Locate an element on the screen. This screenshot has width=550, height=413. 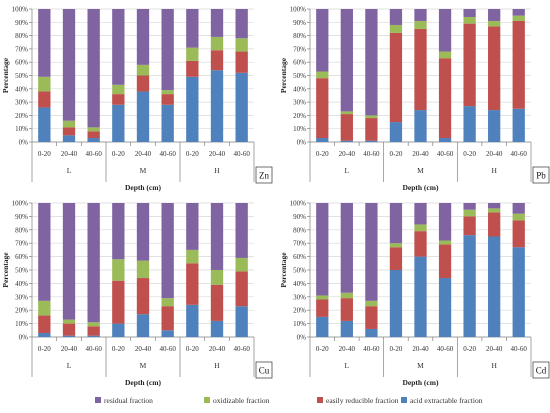
y-tick-label: 30% is located at coordinates (299, 103).